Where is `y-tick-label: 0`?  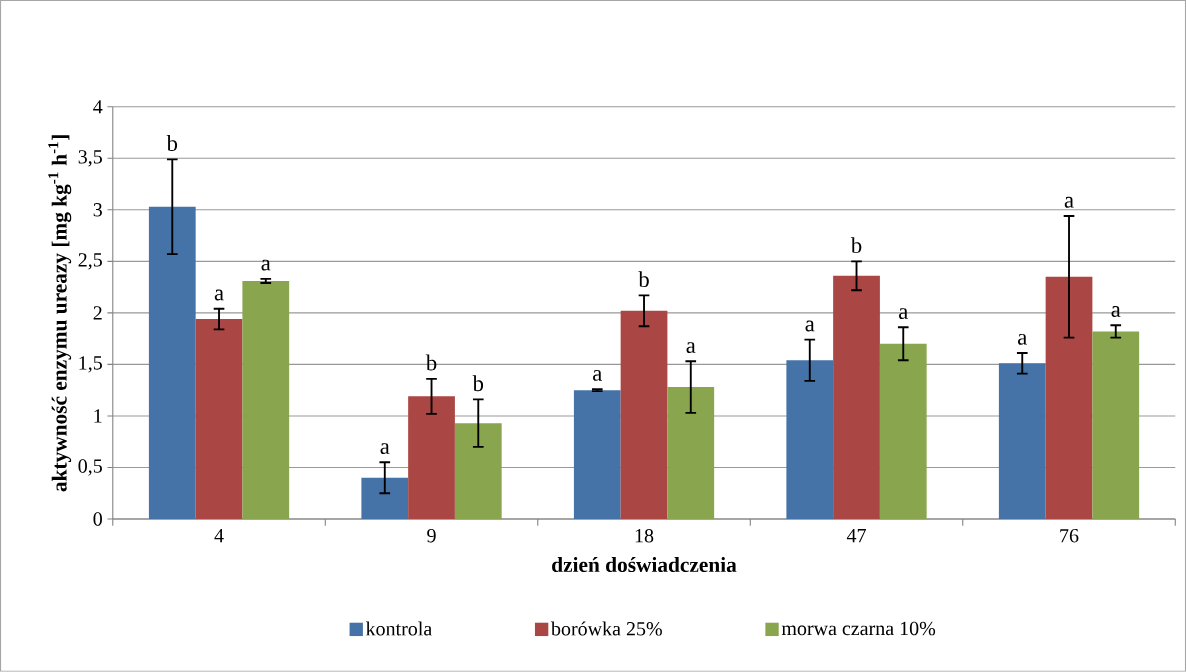 y-tick-label: 0 is located at coordinates (97, 519).